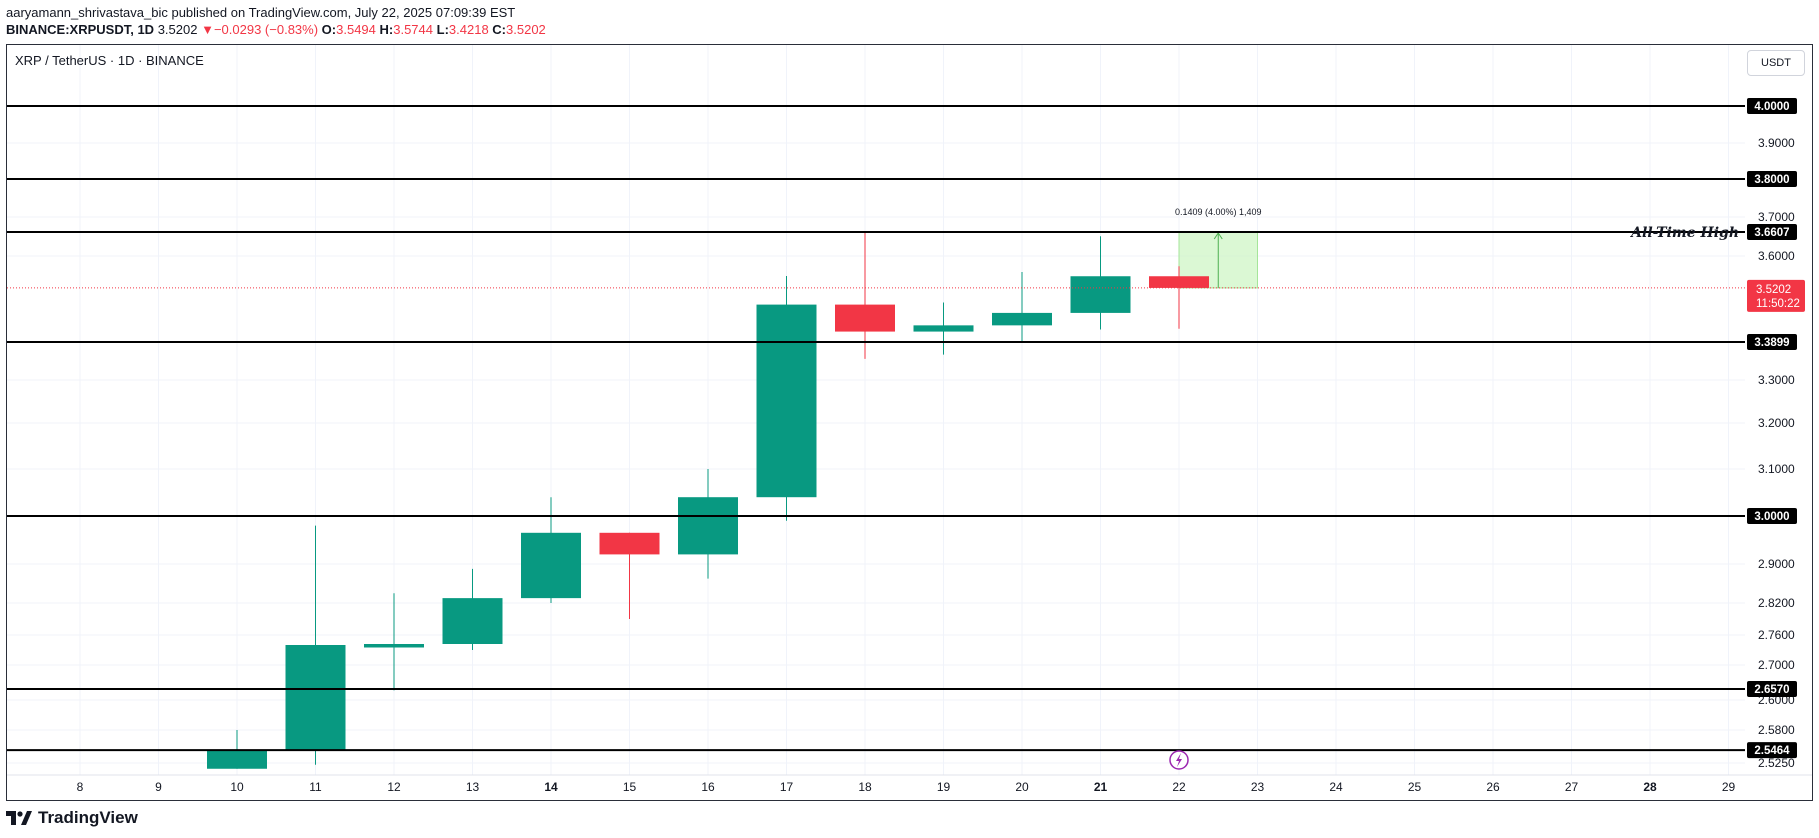  Describe the element at coordinates (19, 818) in the screenshot. I see `tradingview-logo-icon` at that location.